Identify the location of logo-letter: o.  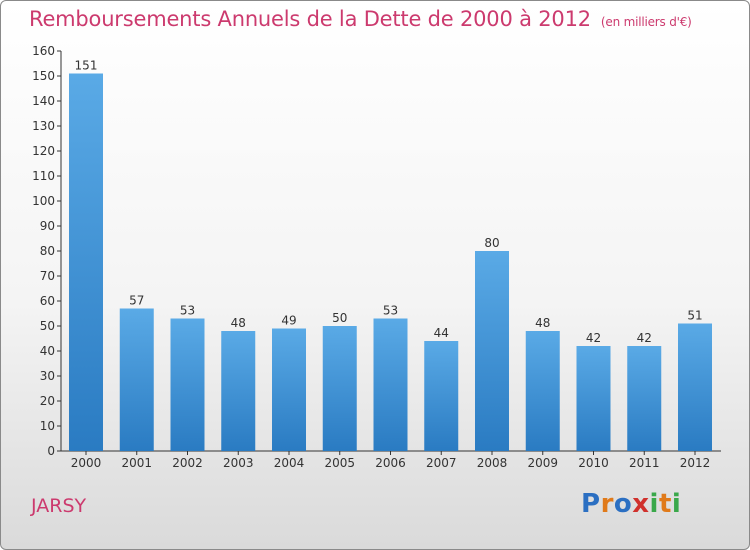
(623, 504).